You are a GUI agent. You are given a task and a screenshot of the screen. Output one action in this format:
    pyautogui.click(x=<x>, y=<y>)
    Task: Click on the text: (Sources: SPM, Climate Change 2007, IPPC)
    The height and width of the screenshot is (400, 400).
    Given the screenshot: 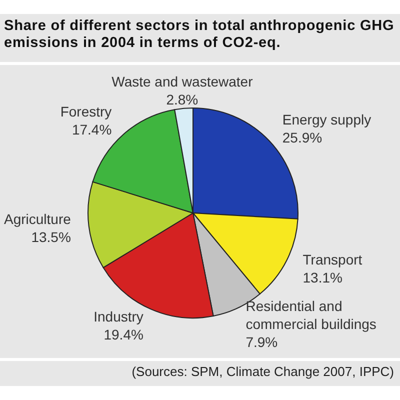 What is the action you would take?
    pyautogui.click(x=262, y=372)
    